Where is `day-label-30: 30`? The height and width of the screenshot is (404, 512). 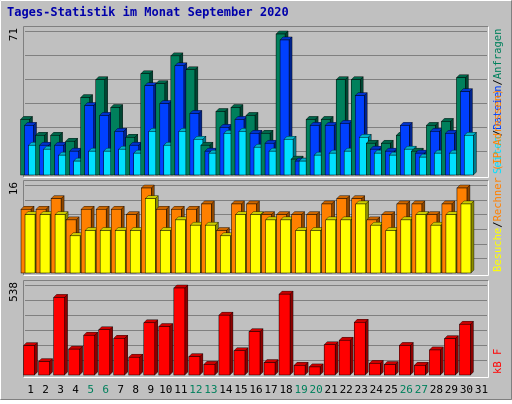 day-label-30: 30 is located at coordinates (466, 389).